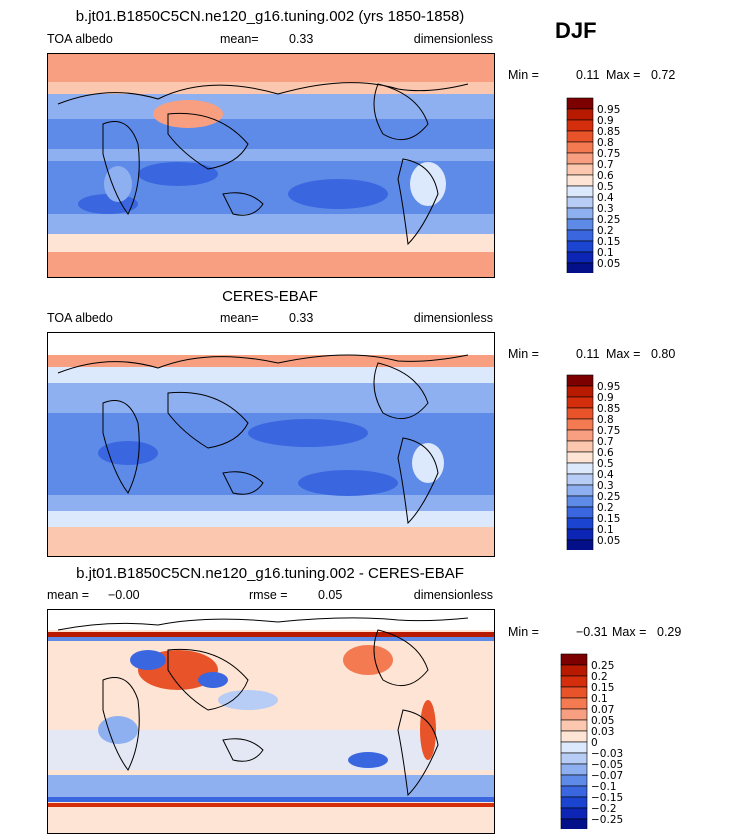 The height and width of the screenshot is (838, 733). Describe the element at coordinates (605, 121) in the screenshot. I see `colorbar-tick-label: 0.9` at that location.